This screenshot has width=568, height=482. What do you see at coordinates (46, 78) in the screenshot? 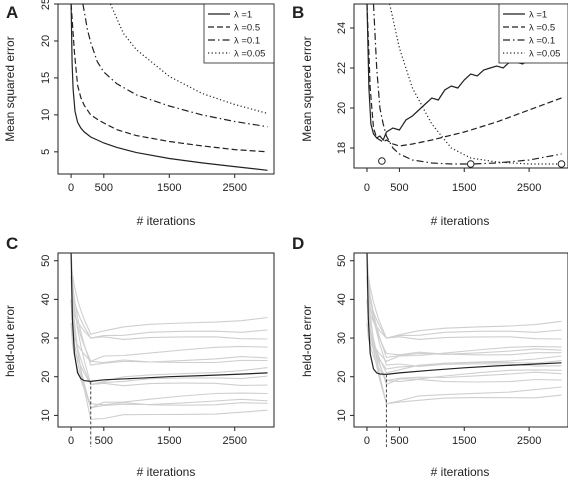
I see `y-tick-label: 15` at bounding box center [46, 78].